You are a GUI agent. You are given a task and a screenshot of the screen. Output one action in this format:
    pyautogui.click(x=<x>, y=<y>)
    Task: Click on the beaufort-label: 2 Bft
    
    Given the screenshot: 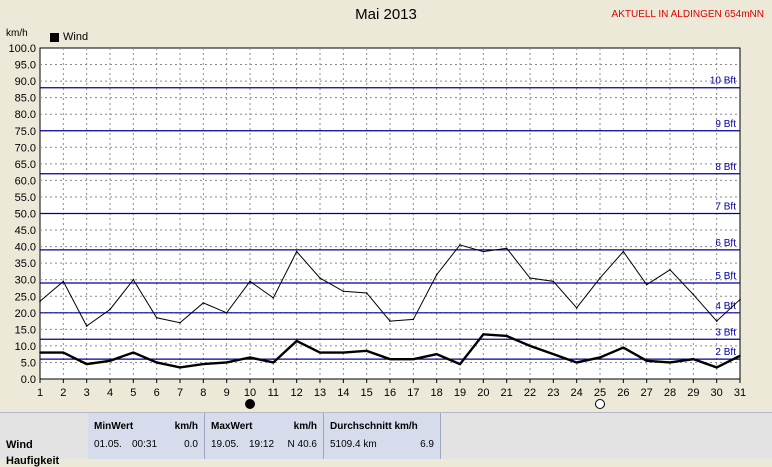 What is the action you would take?
    pyautogui.click(x=725, y=352)
    